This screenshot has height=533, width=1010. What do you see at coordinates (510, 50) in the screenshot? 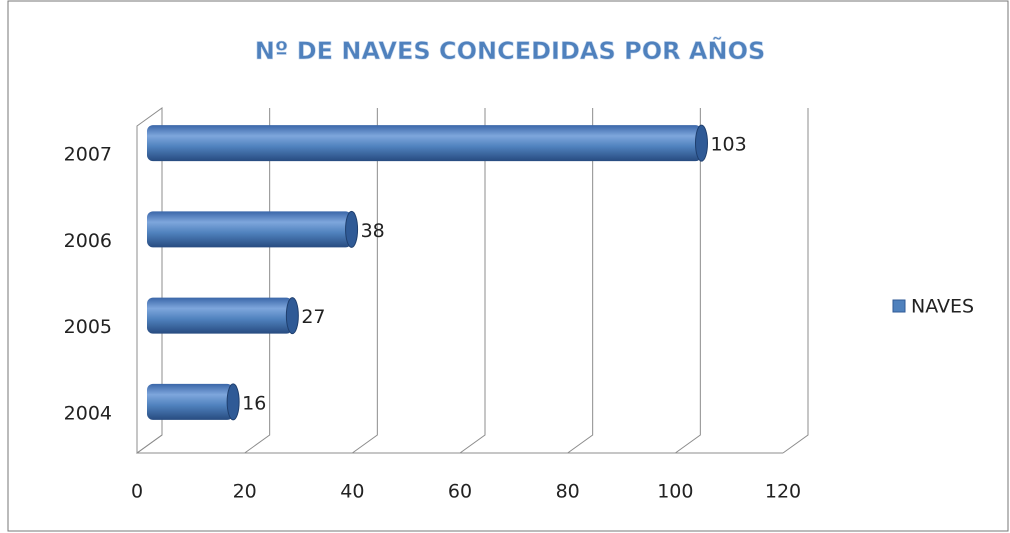
I see `chart-title: Nº DE NAVES CONCEDIDAS POR AÑOS` at bounding box center [510, 50].